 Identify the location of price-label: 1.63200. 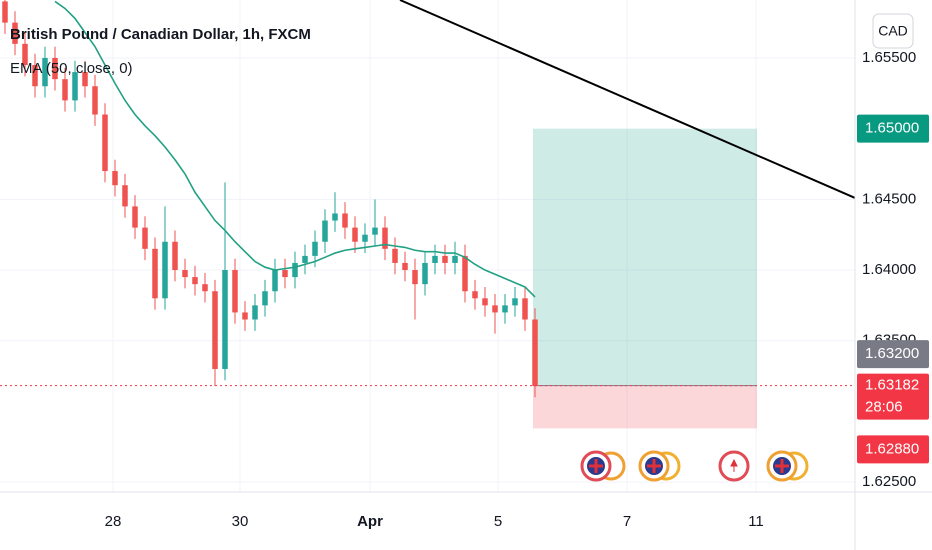
(892, 353).